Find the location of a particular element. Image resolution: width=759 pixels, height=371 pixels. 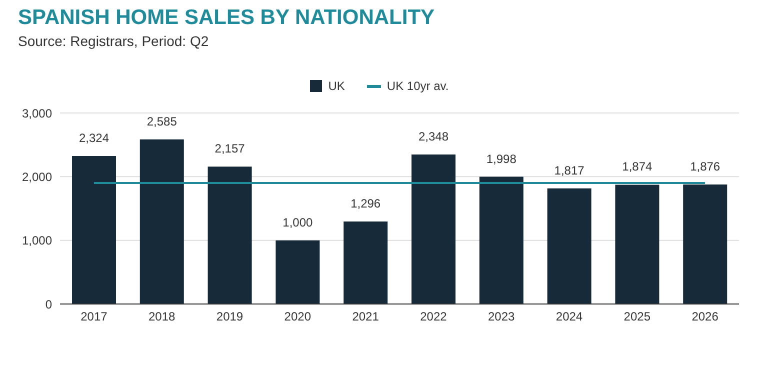

chart-subtitle: Source: Registrars, Period: Q2 is located at coordinates (113, 41).